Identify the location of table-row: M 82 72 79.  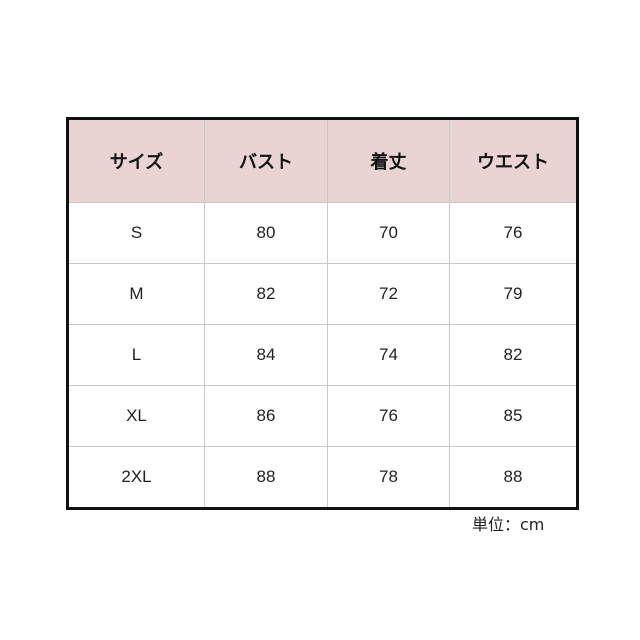
(322, 294).